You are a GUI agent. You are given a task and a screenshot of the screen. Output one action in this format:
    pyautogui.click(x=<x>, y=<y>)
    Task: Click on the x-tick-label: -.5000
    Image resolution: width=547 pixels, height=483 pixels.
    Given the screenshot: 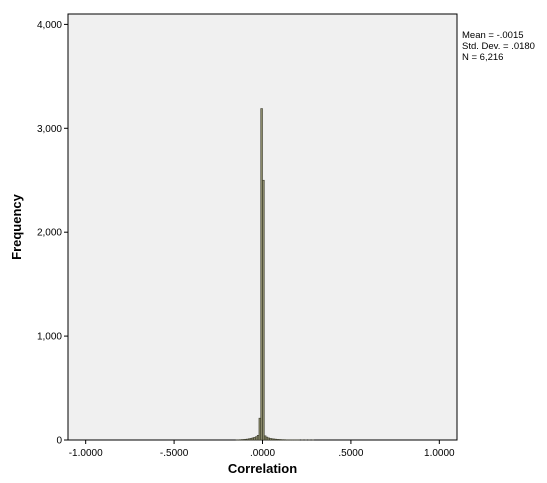 What is the action you would take?
    pyautogui.click(x=174, y=453)
    